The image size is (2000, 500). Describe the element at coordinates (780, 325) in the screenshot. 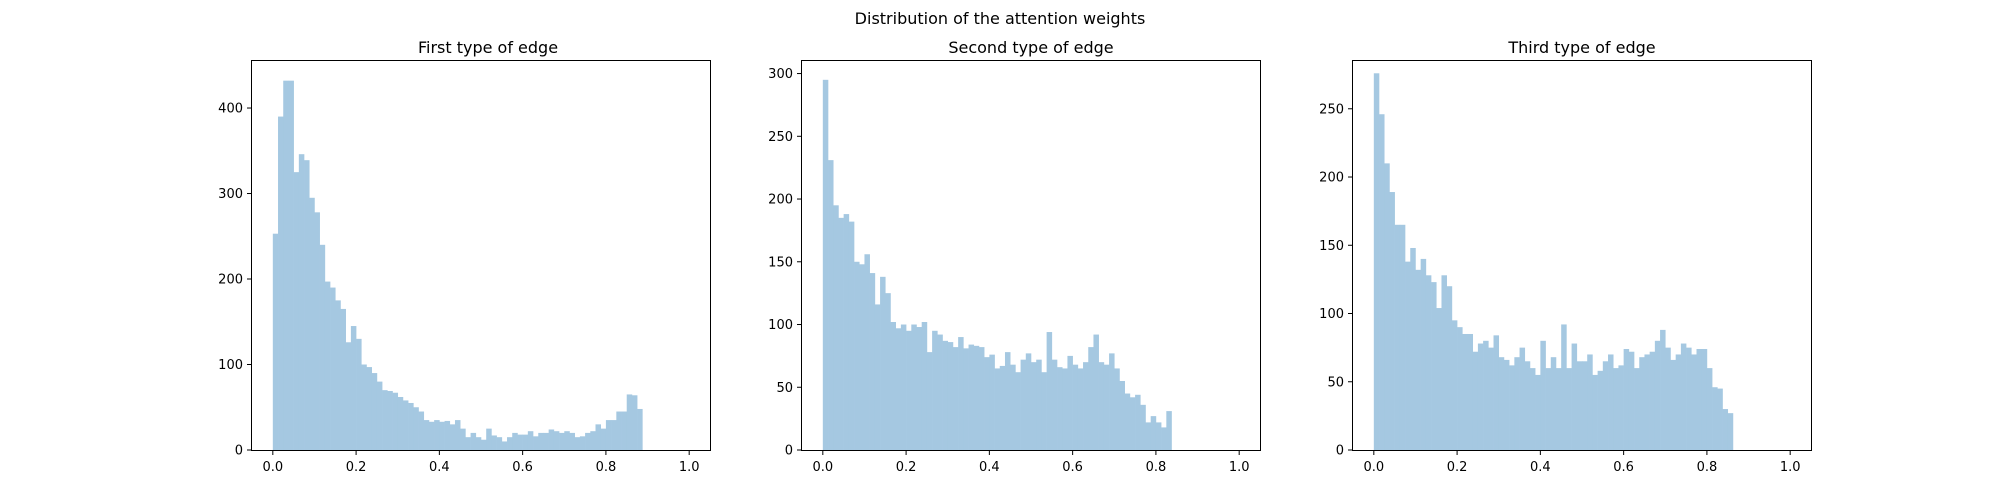

I see `y-tick-label: 100` at that location.